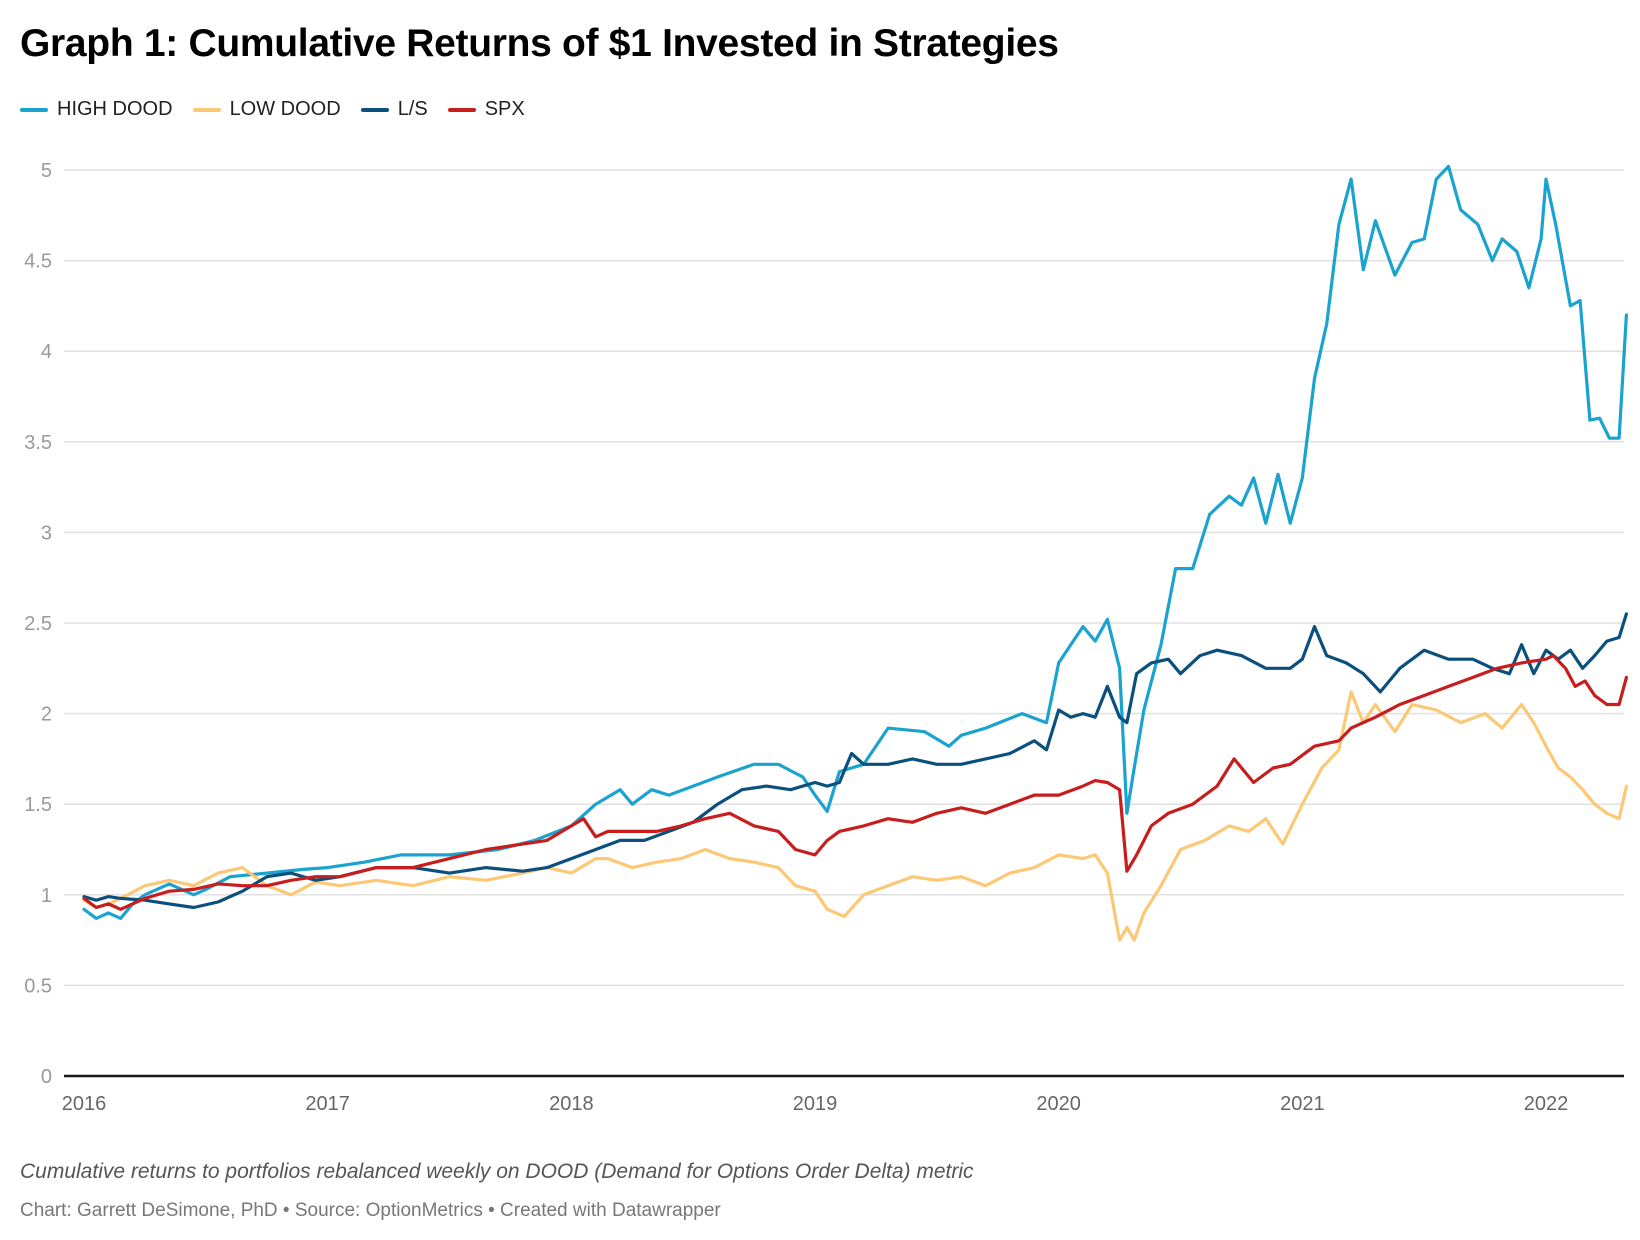  Describe the element at coordinates (374, 109) in the screenshot. I see `legend-swatch-ls` at that location.